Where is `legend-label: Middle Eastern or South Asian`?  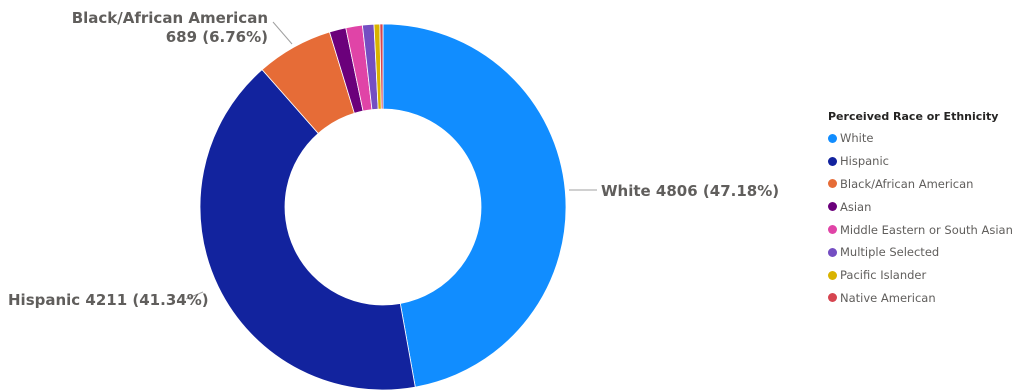
legend-label: Middle Eastern or South Asian is located at coordinates (926, 229).